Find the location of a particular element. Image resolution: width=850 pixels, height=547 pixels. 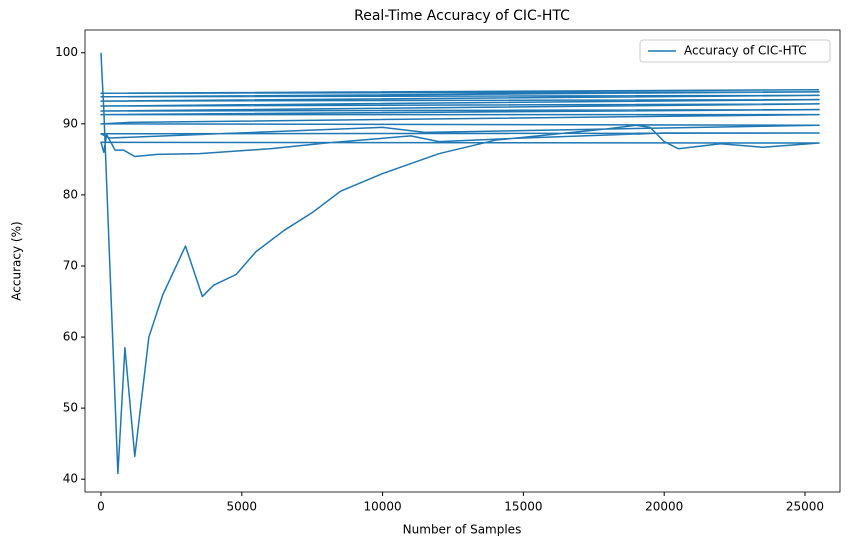

x-axis-label: Number of Samples is located at coordinates (462, 530).